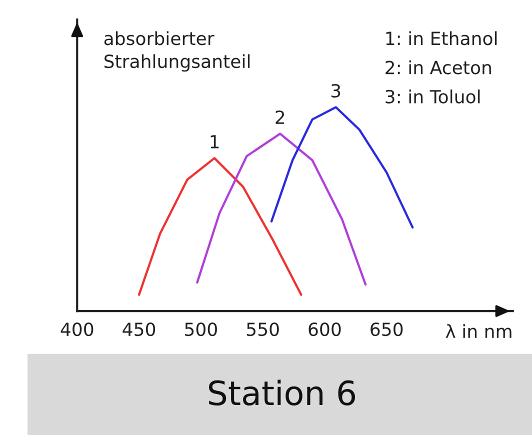 The width and height of the screenshot is (532, 435). Describe the element at coordinates (280, 117) in the screenshot. I see `series-label: 2` at that location.